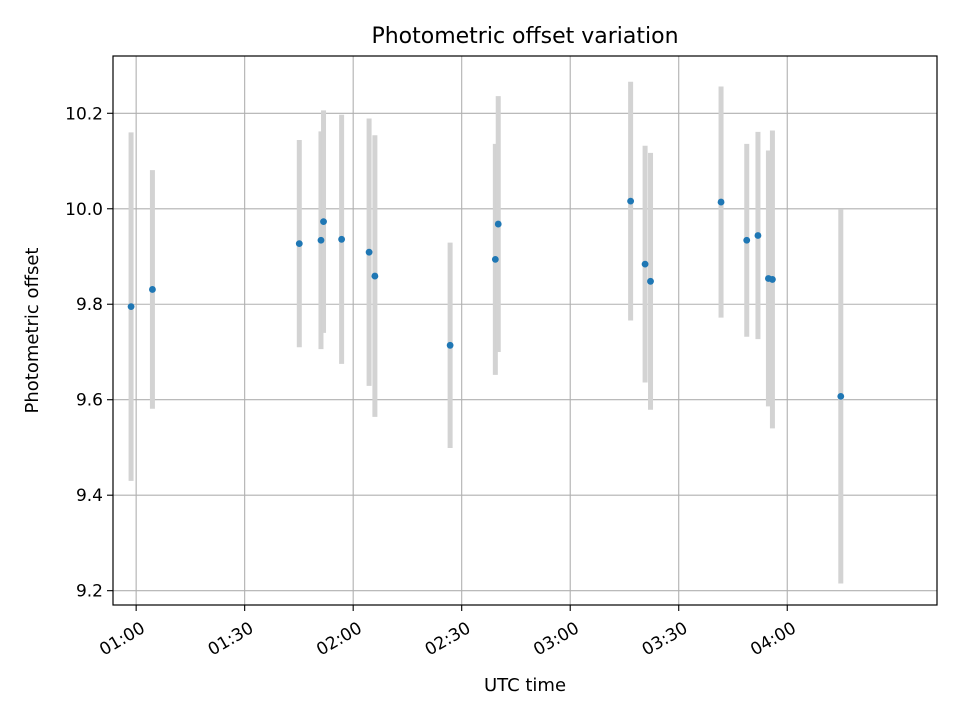 The image size is (960, 720). I want to click on chart-title: Photometric offset variation, so click(524, 36).